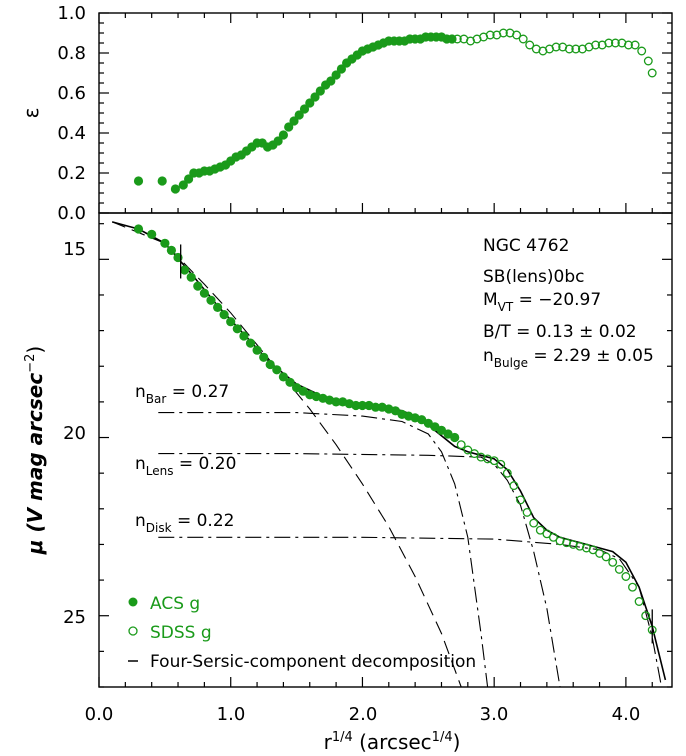 The width and height of the screenshot is (686, 756). Describe the element at coordinates (35, 450) in the screenshot. I see `bottom-y-axis-label: μ (V mag arcsec−2)` at that location.